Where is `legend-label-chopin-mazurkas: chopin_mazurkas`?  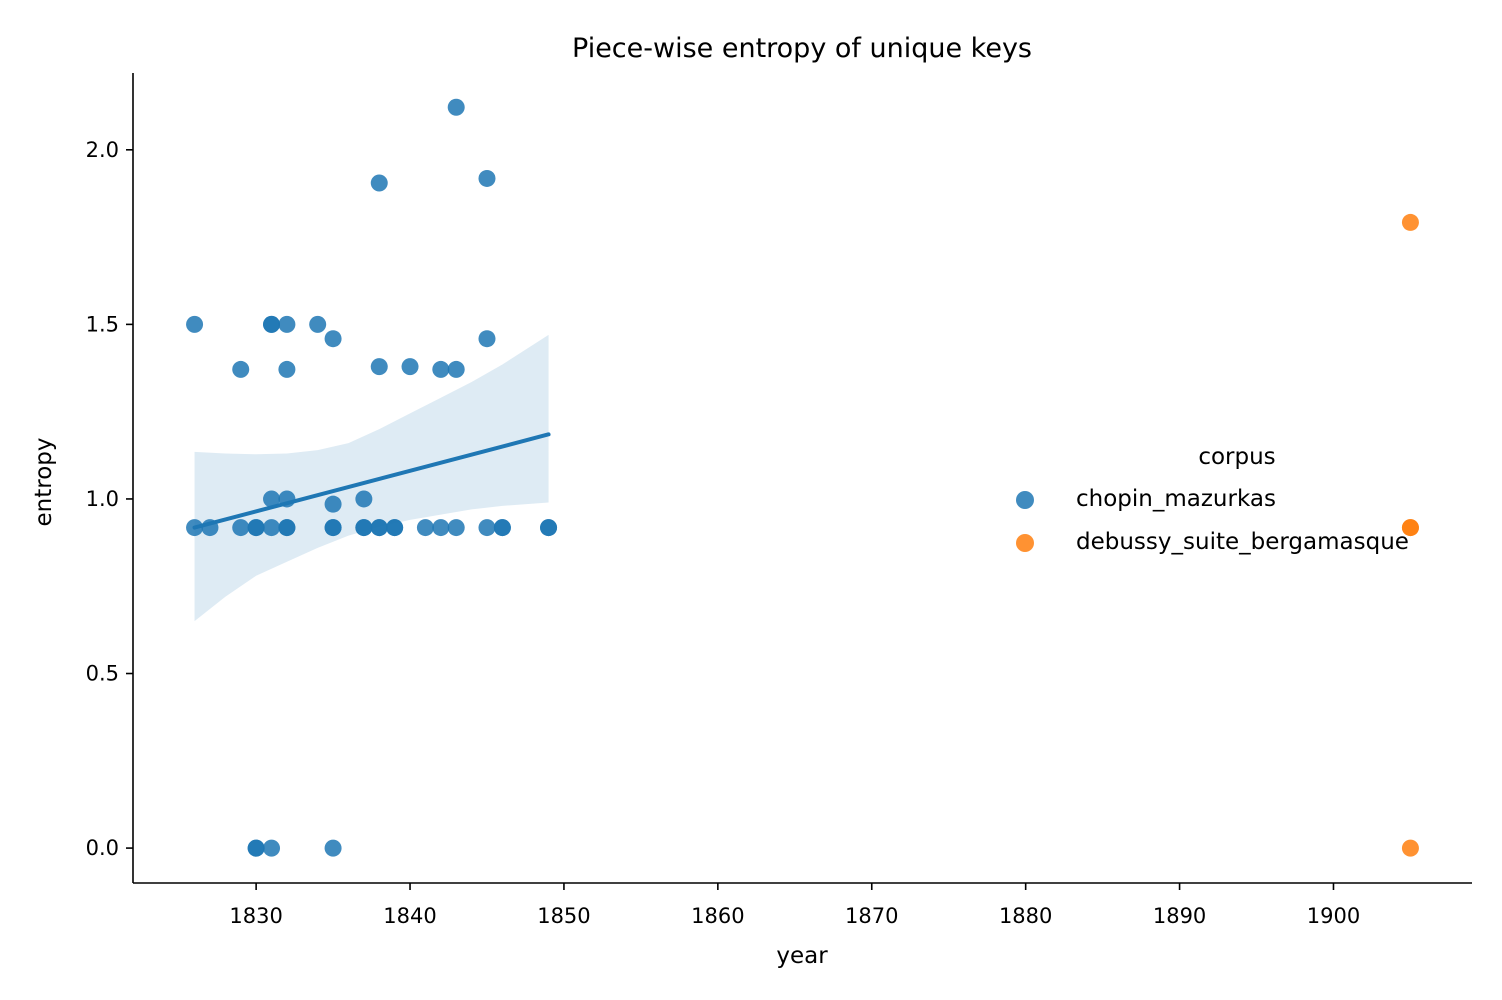
legend-label-chopin-mazurkas: chopin_mazurkas is located at coordinates (1176, 499).